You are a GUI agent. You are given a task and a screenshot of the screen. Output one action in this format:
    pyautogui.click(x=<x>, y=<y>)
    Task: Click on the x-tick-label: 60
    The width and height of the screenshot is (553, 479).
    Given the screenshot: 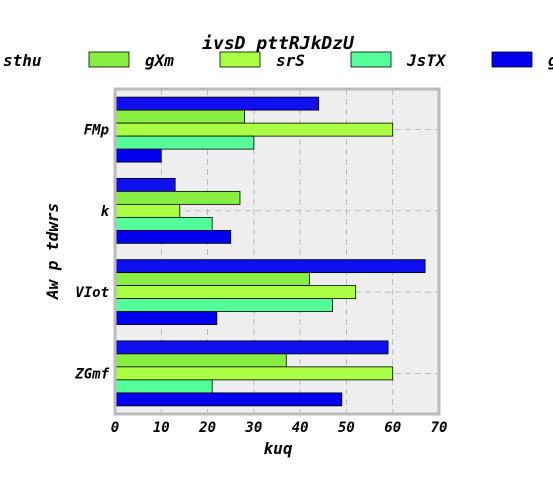 What is the action you would take?
    pyautogui.click(x=392, y=428)
    